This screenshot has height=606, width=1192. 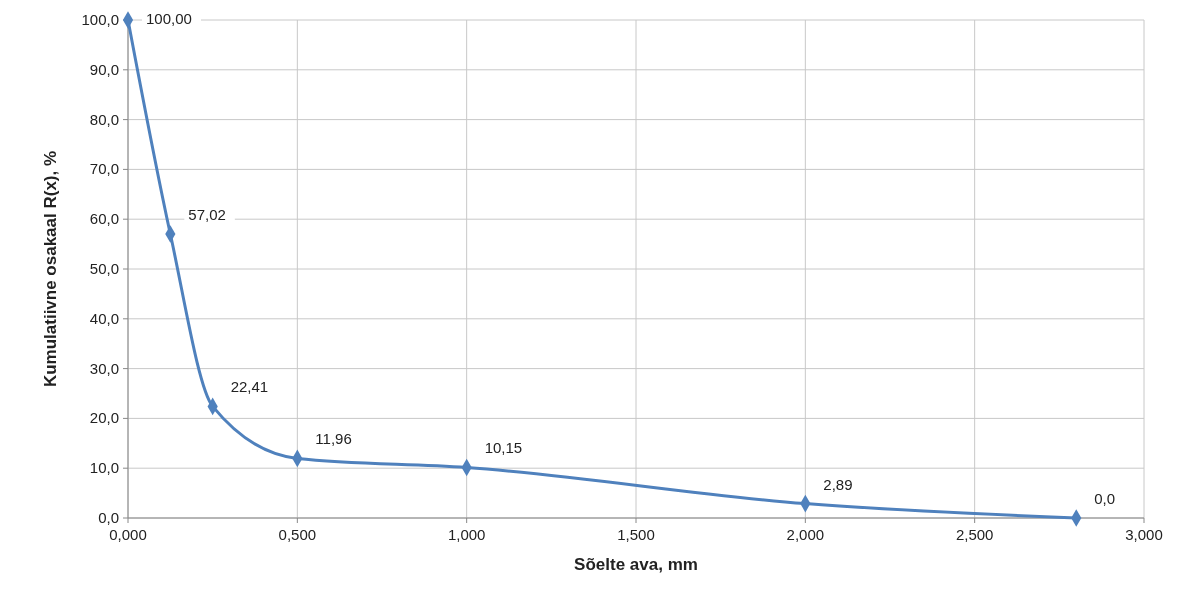 What do you see at coordinates (503, 448) in the screenshot?
I see `data-label: 10,15` at bounding box center [503, 448].